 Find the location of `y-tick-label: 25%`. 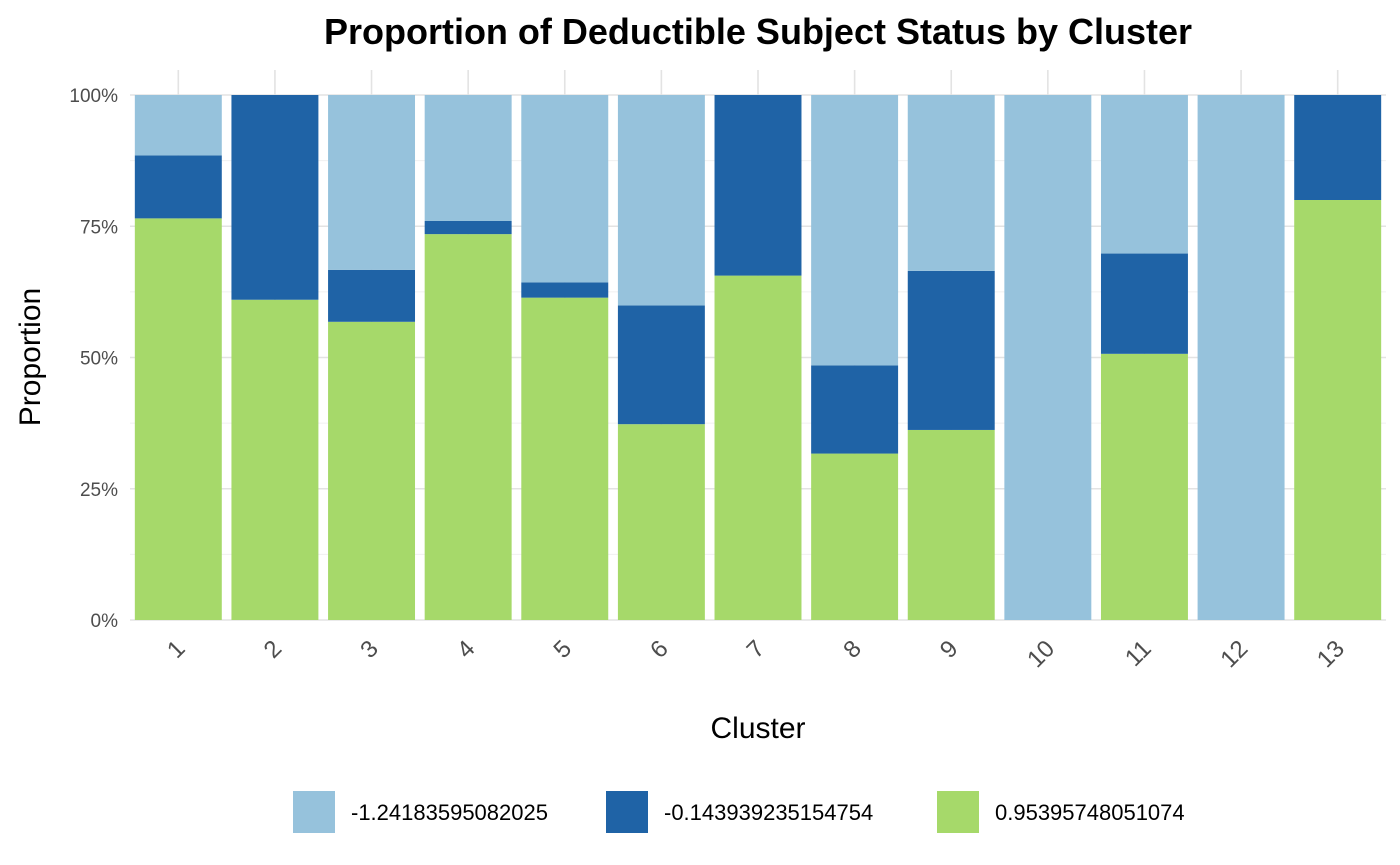

y-tick-label: 25% is located at coordinates (99, 490).